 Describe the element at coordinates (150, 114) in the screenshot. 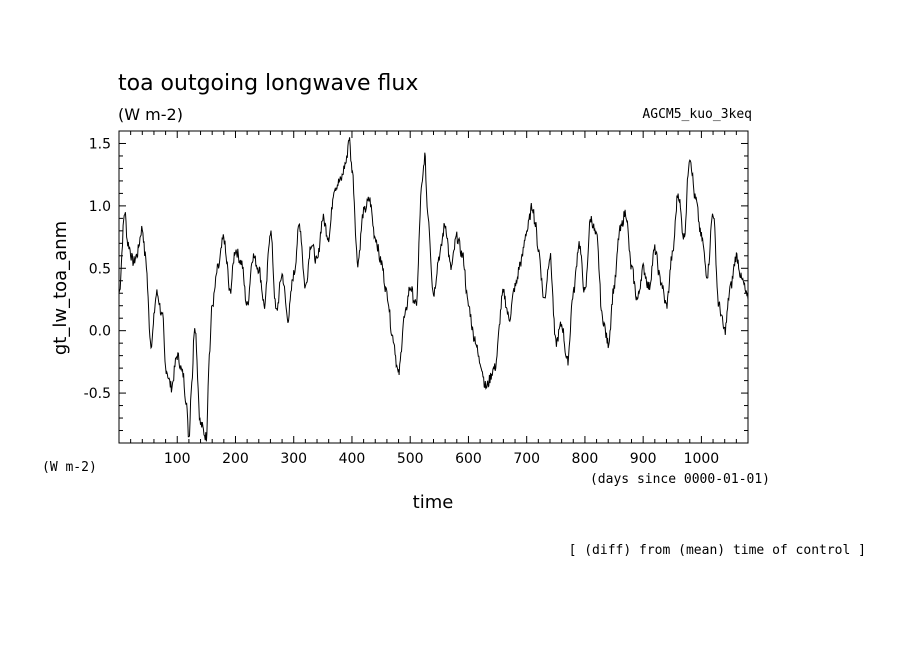

I see `chart-units: (W m-2)` at that location.